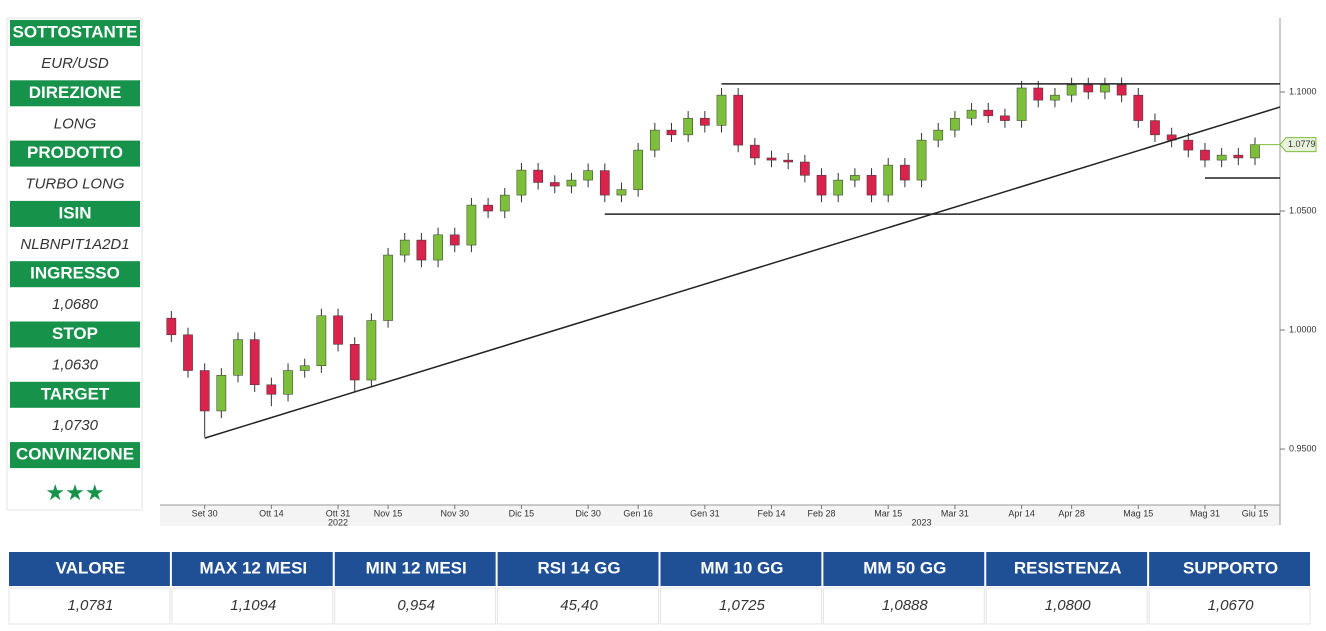 This screenshot has height=631, width=1326. I want to click on last-price-tag, so click(1298, 145).